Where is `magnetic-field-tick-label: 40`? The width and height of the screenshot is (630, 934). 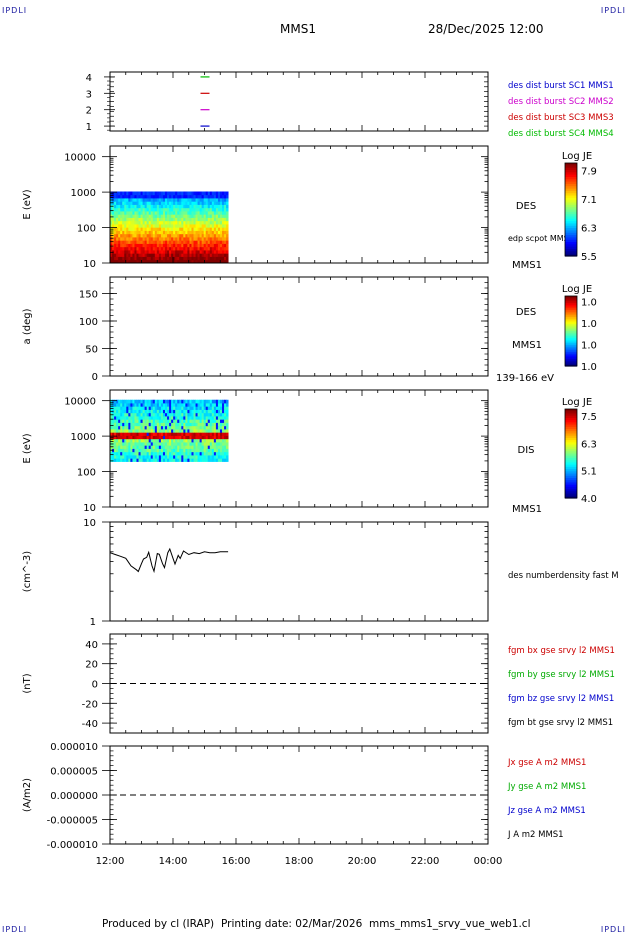 magnetic-field-tick-label: 40 is located at coordinates (91, 645).